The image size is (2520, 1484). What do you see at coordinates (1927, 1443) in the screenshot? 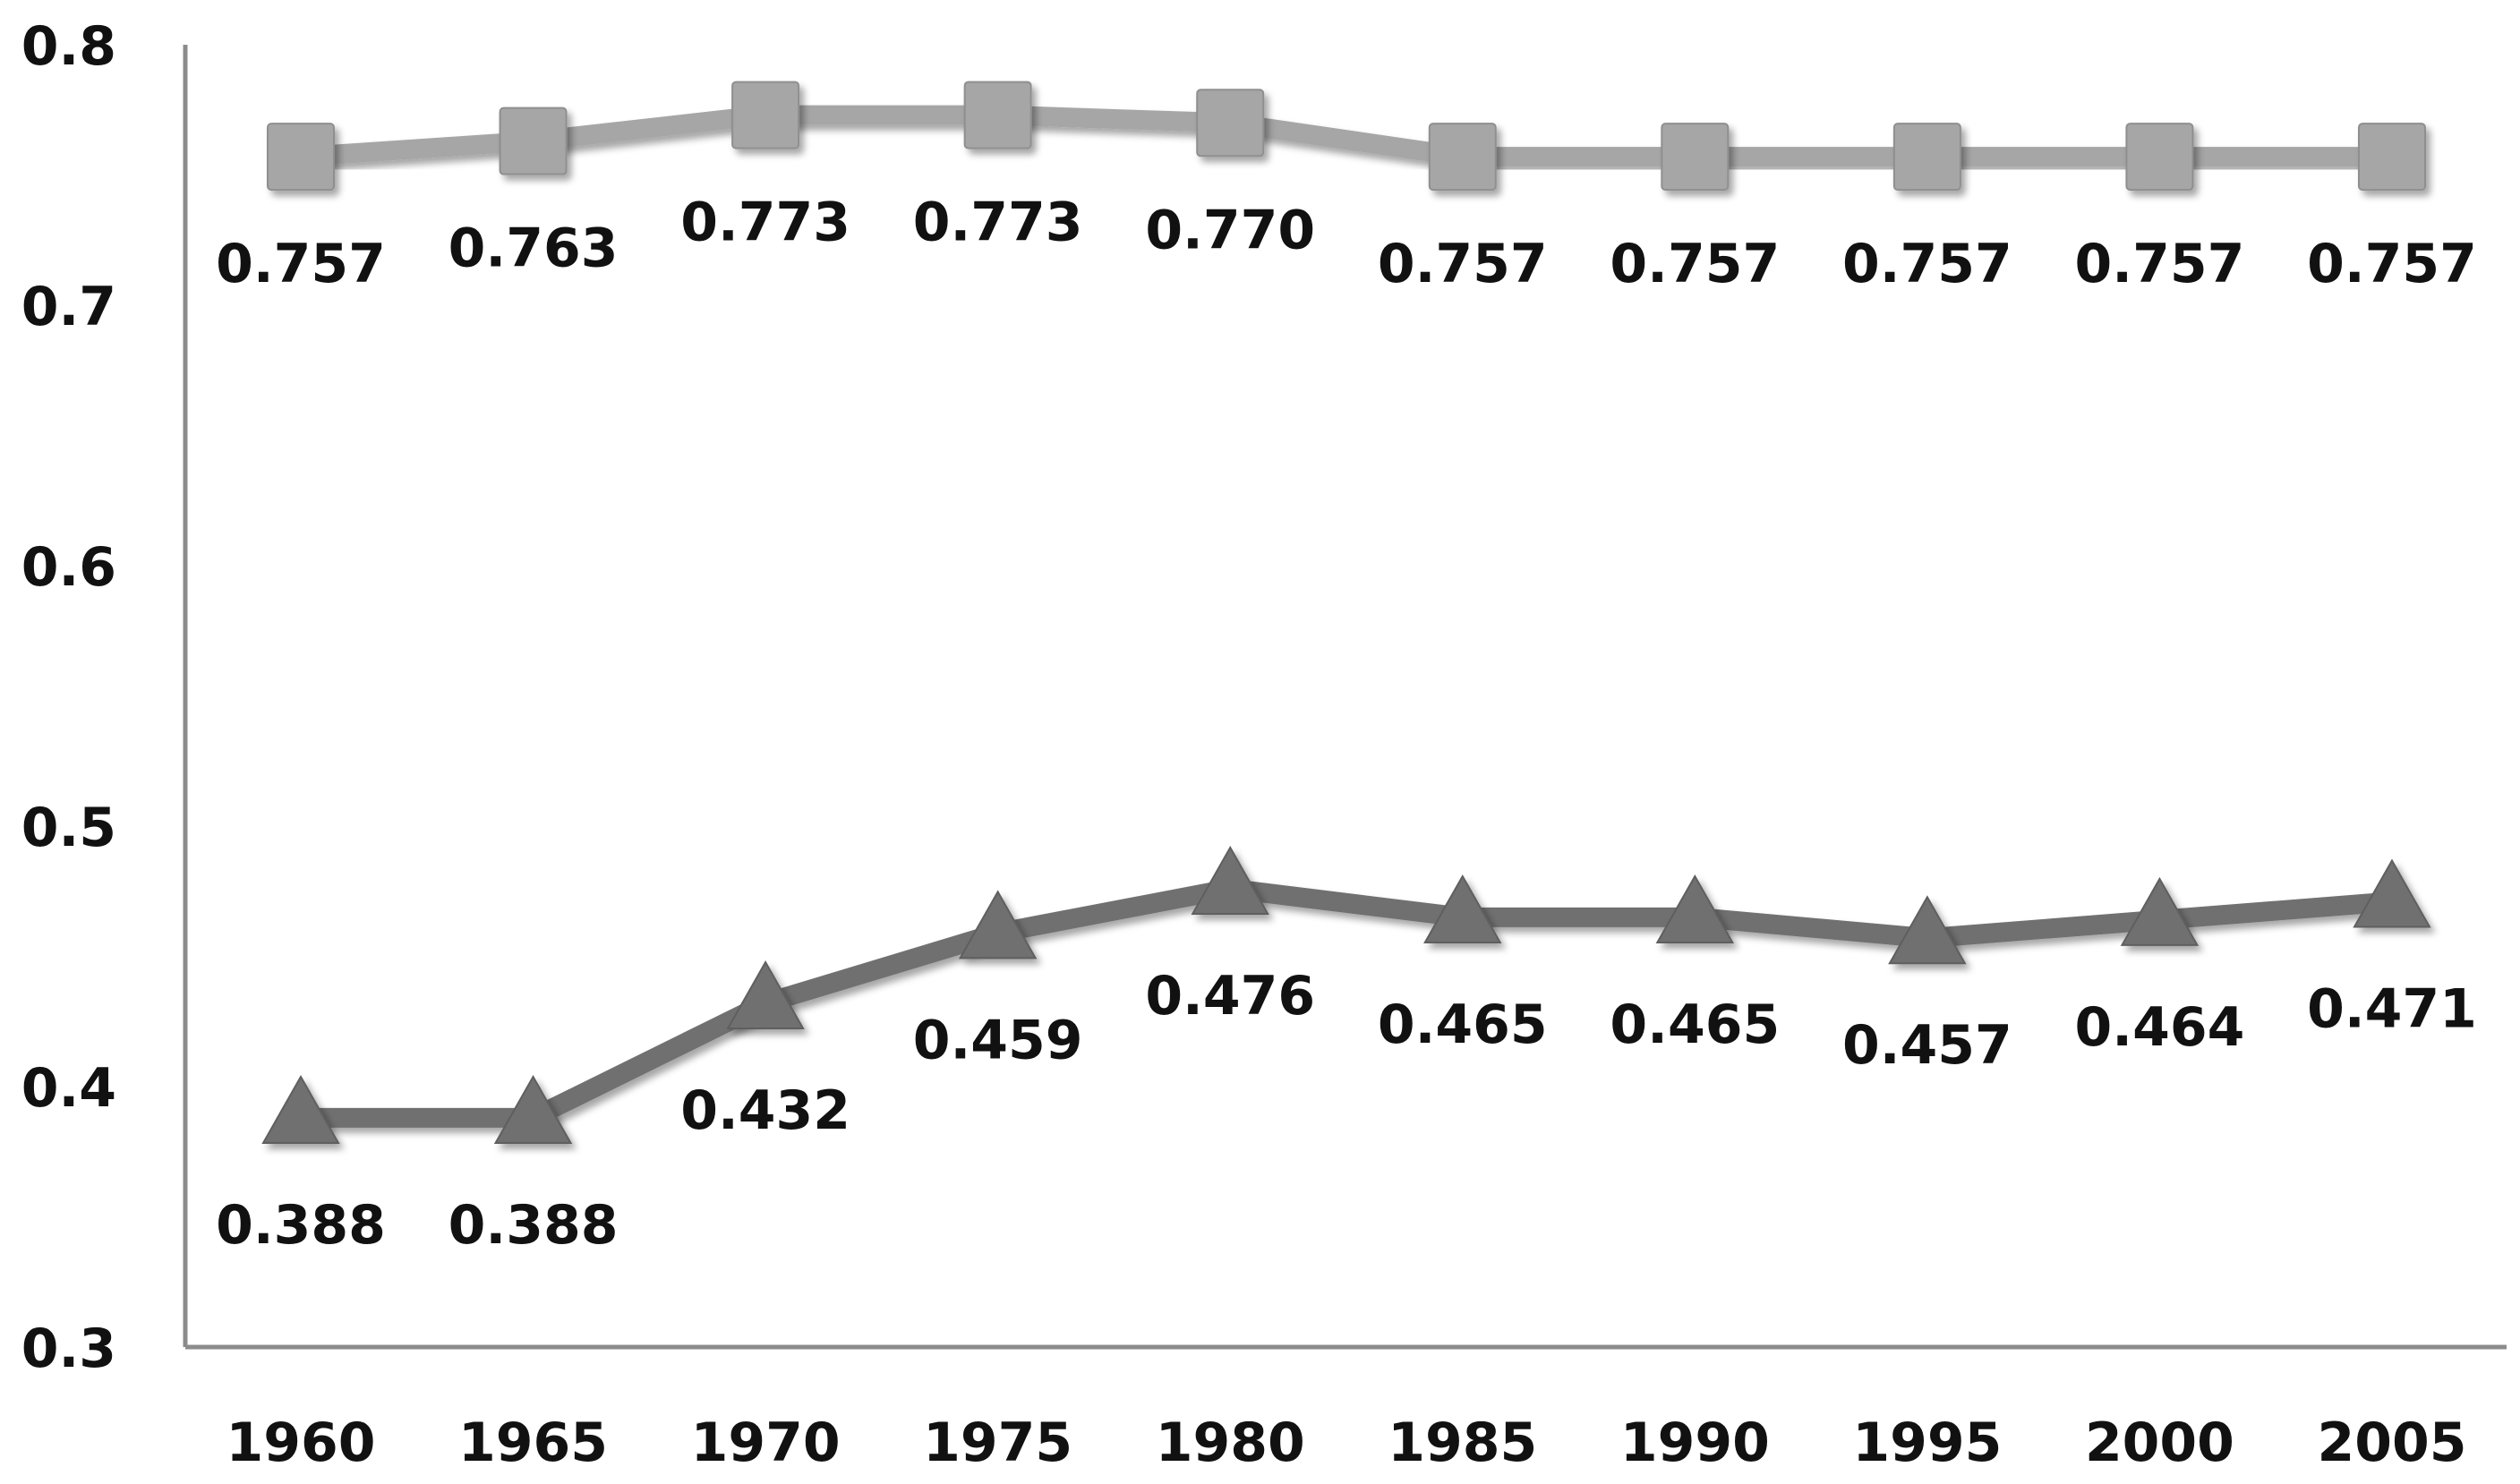
I see `x-tick-label: 1995` at bounding box center [1927, 1443].